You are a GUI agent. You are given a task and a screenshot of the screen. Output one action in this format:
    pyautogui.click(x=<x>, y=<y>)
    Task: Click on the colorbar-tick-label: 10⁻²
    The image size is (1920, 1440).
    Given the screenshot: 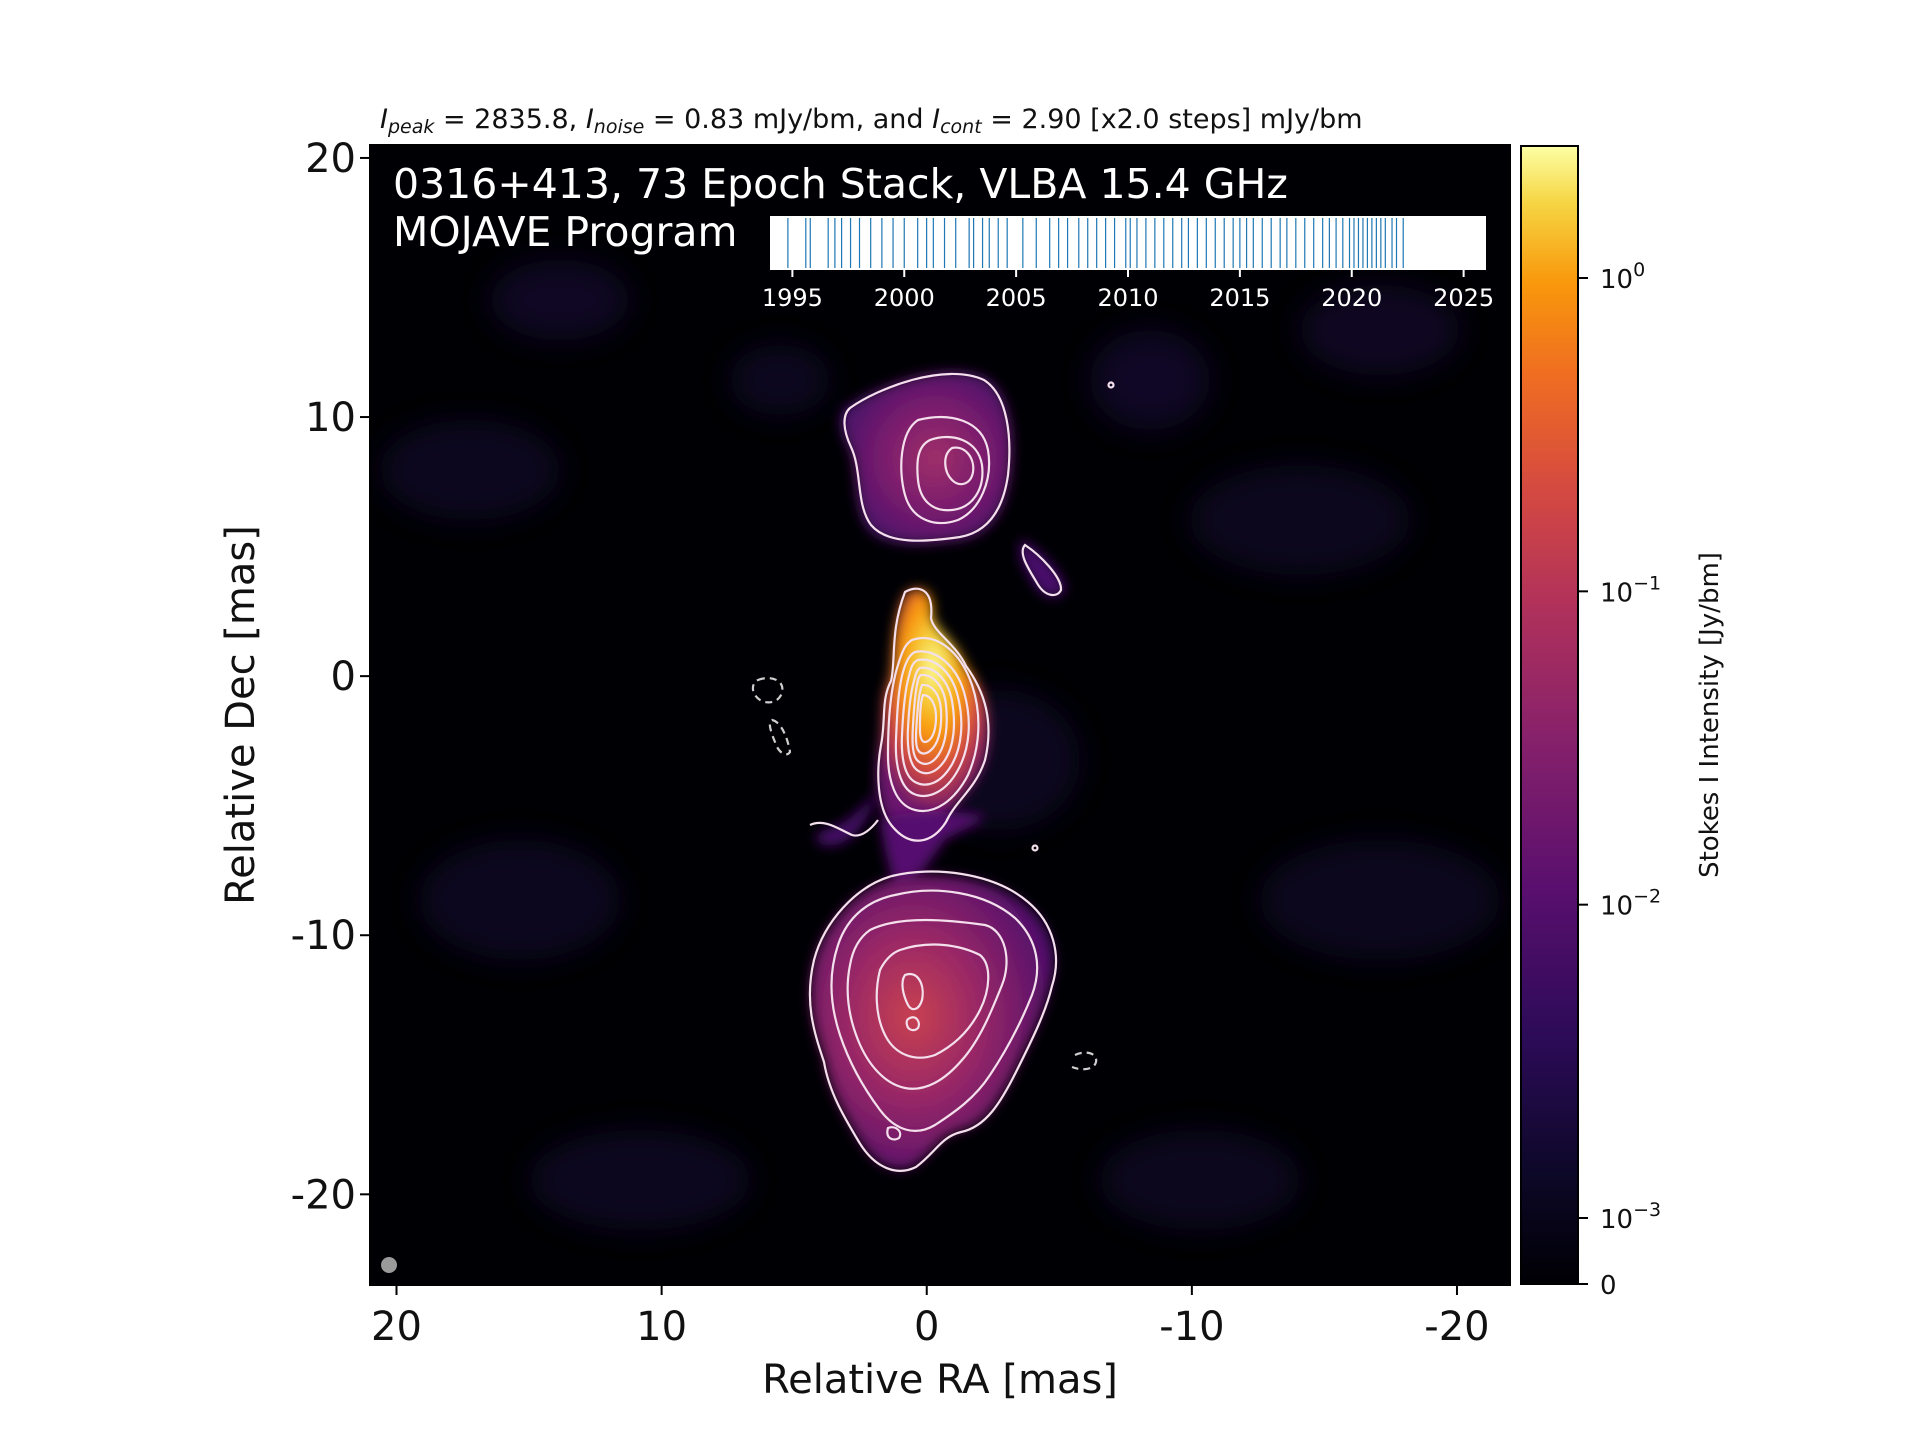 What is the action you would take?
    pyautogui.click(x=1630, y=904)
    